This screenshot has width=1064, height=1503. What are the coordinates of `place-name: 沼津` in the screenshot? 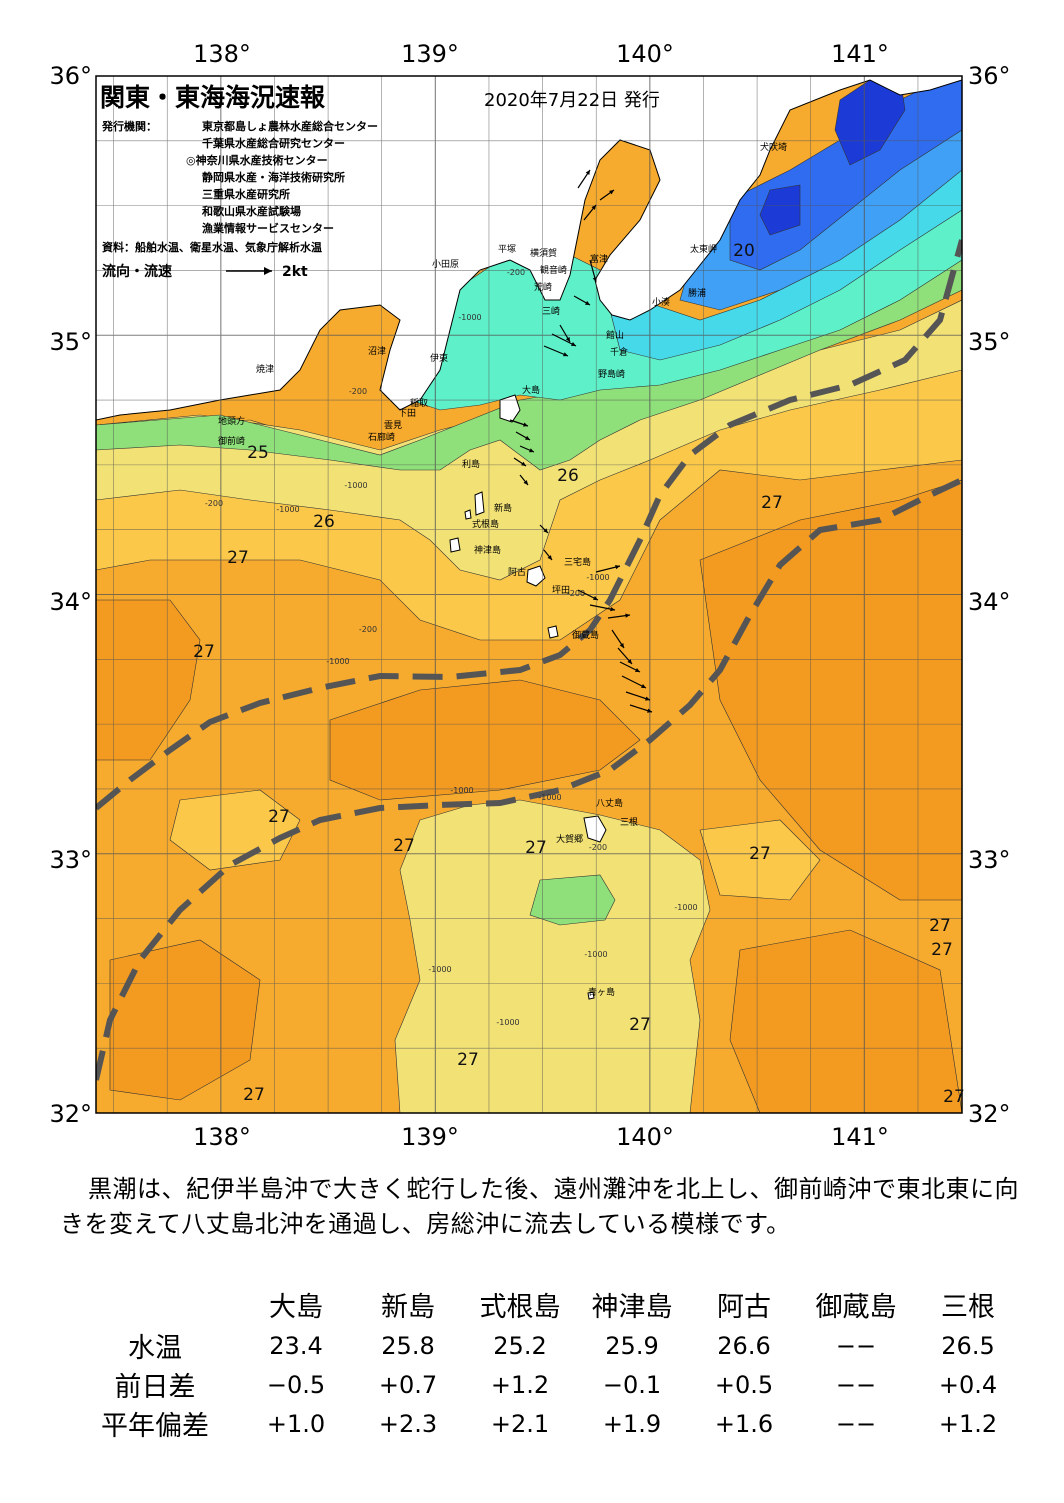 It's located at (377, 351).